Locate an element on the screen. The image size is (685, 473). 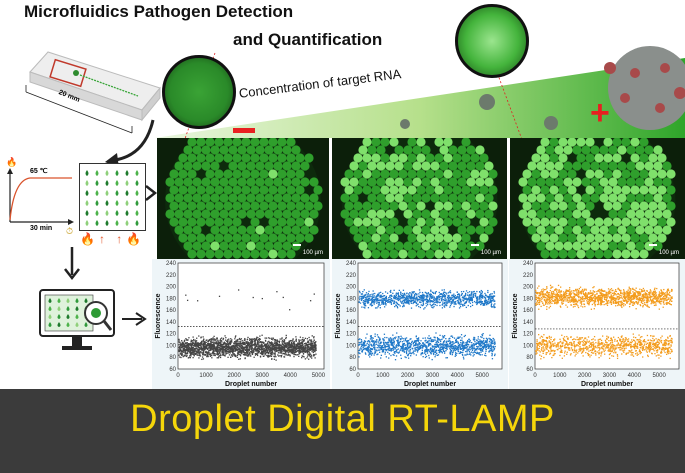
x-tick-label: 3000 is located at coordinates (433, 376).